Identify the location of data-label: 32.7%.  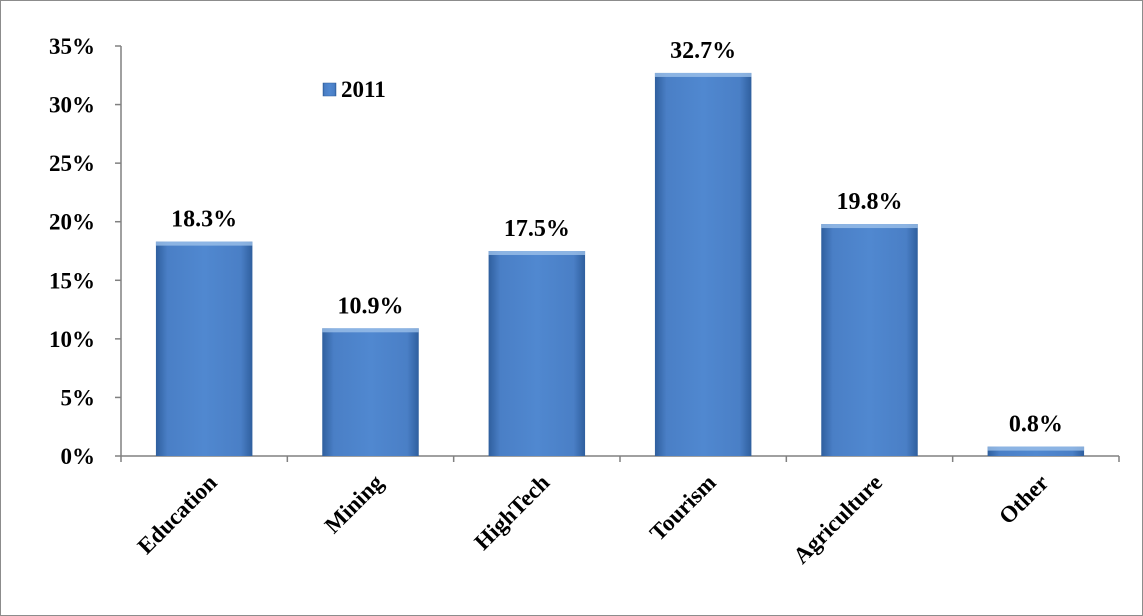
(703, 51).